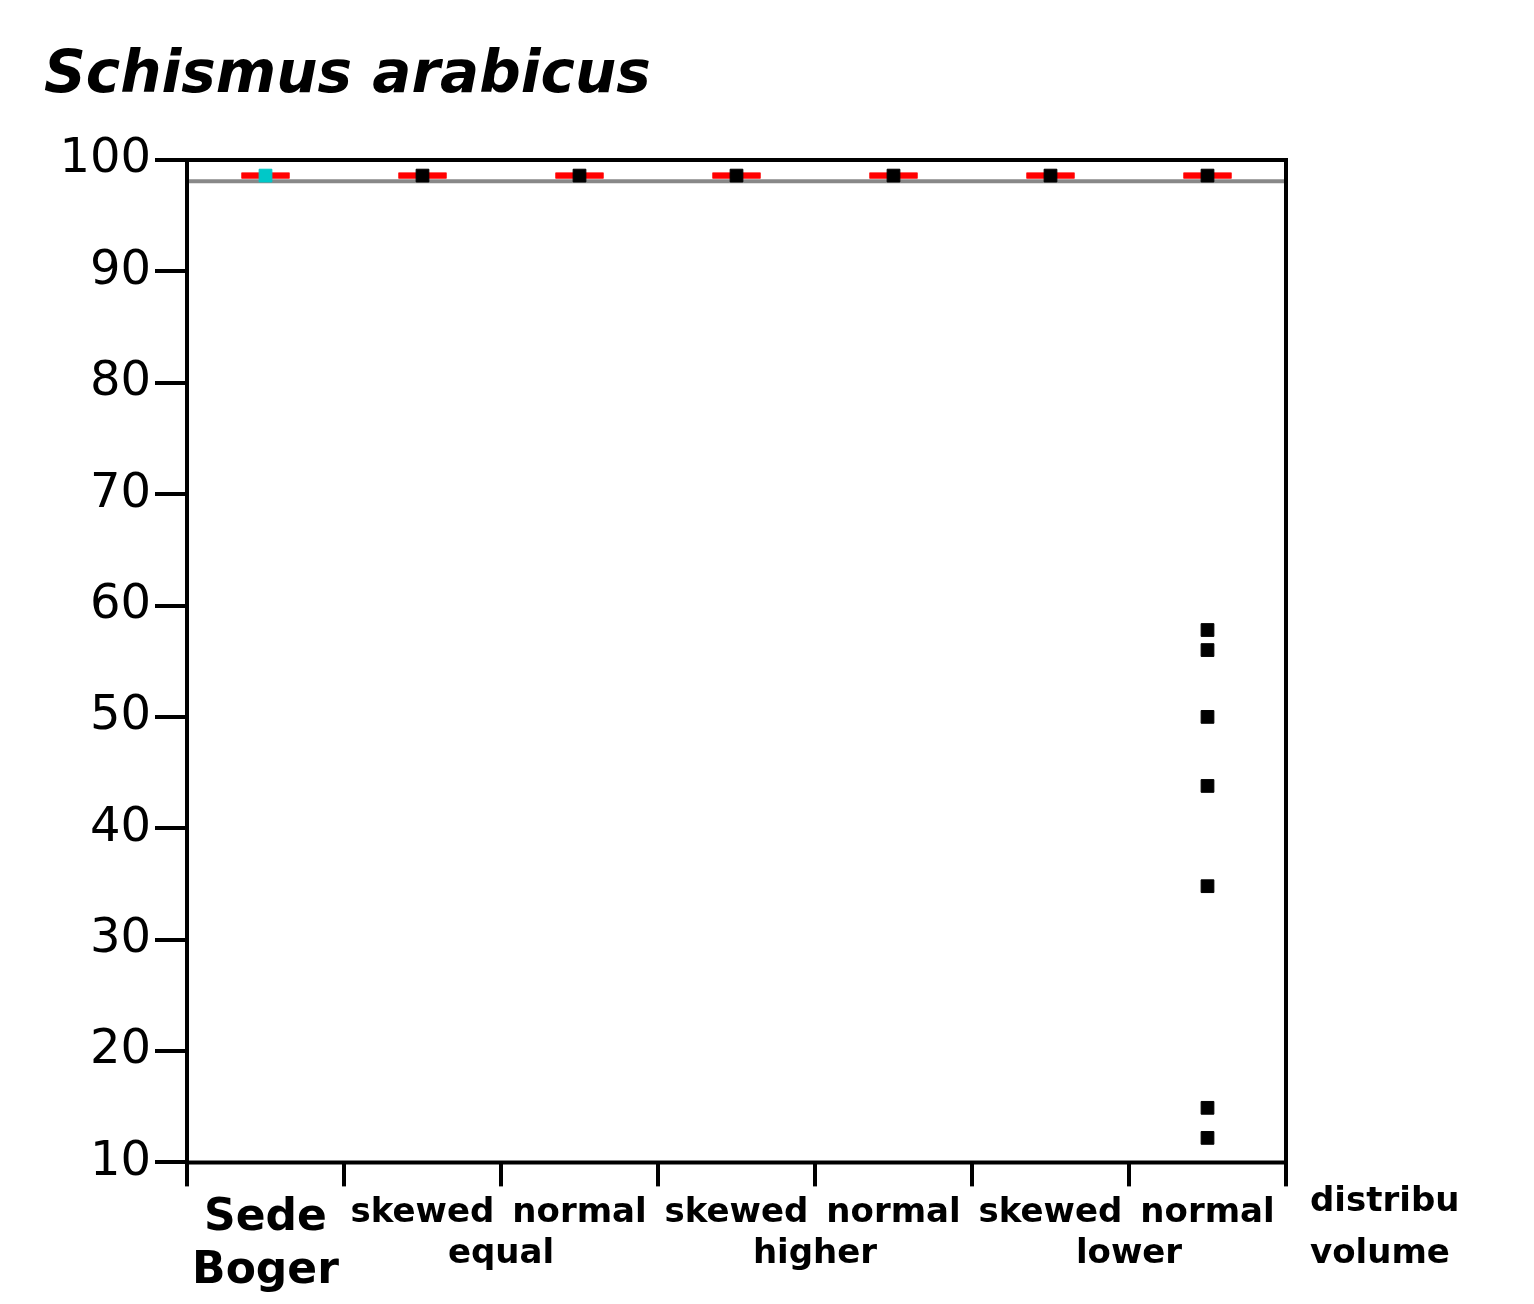 The image size is (1534, 1304). Describe the element at coordinates (120, 1046) in the screenshot. I see `y-tick-label: 20` at that location.